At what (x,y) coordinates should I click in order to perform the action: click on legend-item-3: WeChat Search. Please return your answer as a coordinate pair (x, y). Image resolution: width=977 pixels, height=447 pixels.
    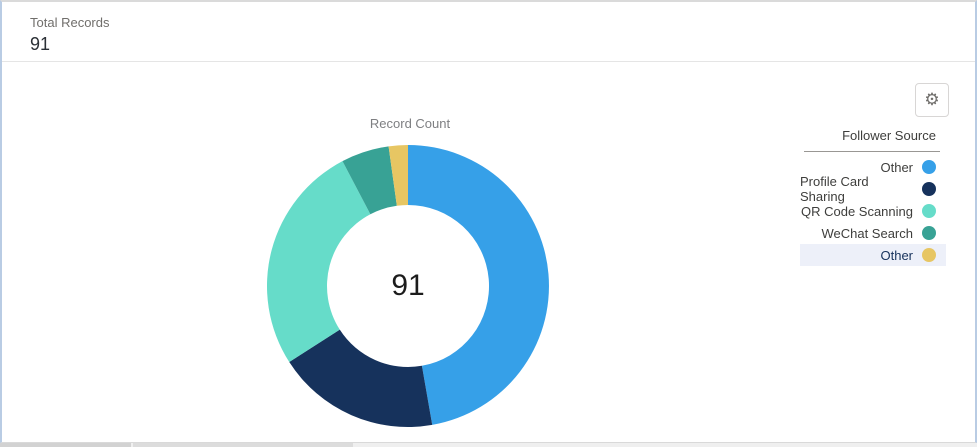
    Looking at the image, I should click on (873, 233).